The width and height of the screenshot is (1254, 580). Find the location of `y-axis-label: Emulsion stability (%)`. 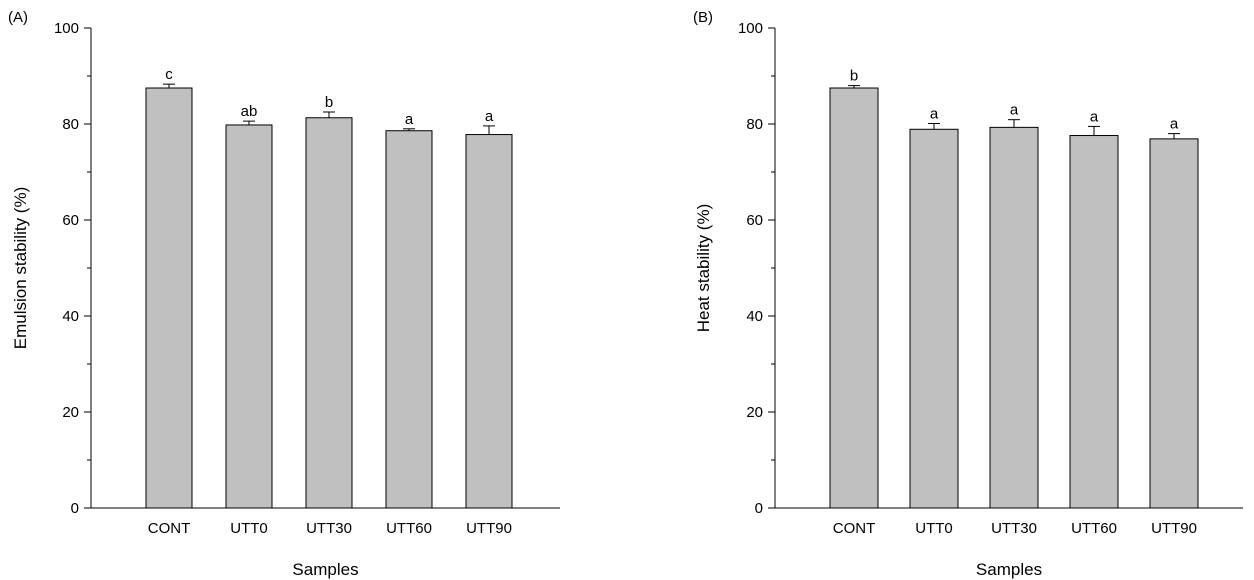

y-axis-label: Emulsion stability (%) is located at coordinates (20, 268).